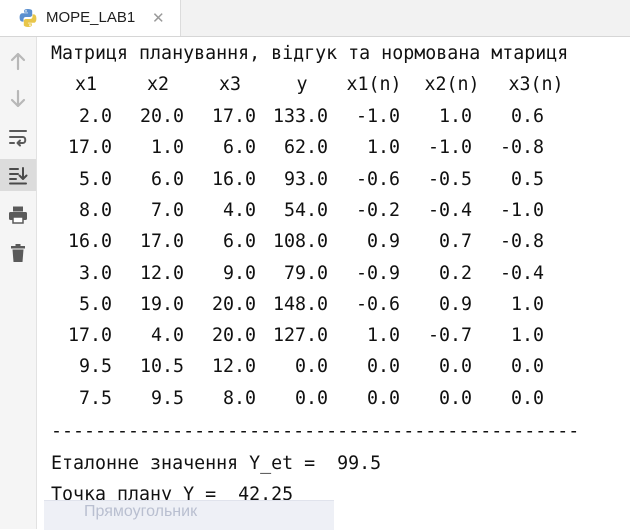 This screenshot has width=630, height=530. I want to click on table-cell: 10.5, so click(161, 367).